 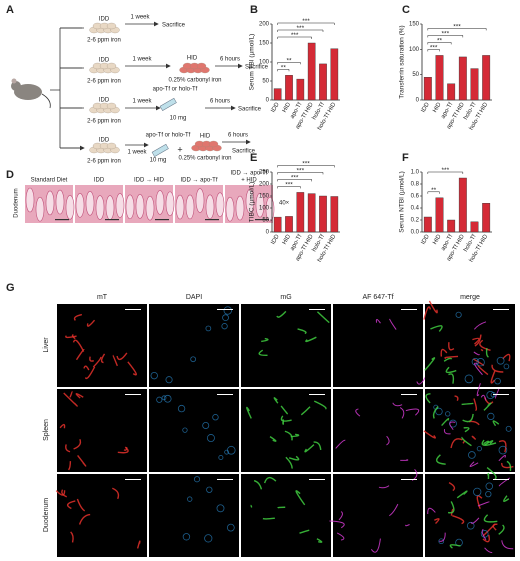 What do you see at coordinates (264, 44) in the screenshot?
I see `y-tick-label: 150` at bounding box center [264, 44].